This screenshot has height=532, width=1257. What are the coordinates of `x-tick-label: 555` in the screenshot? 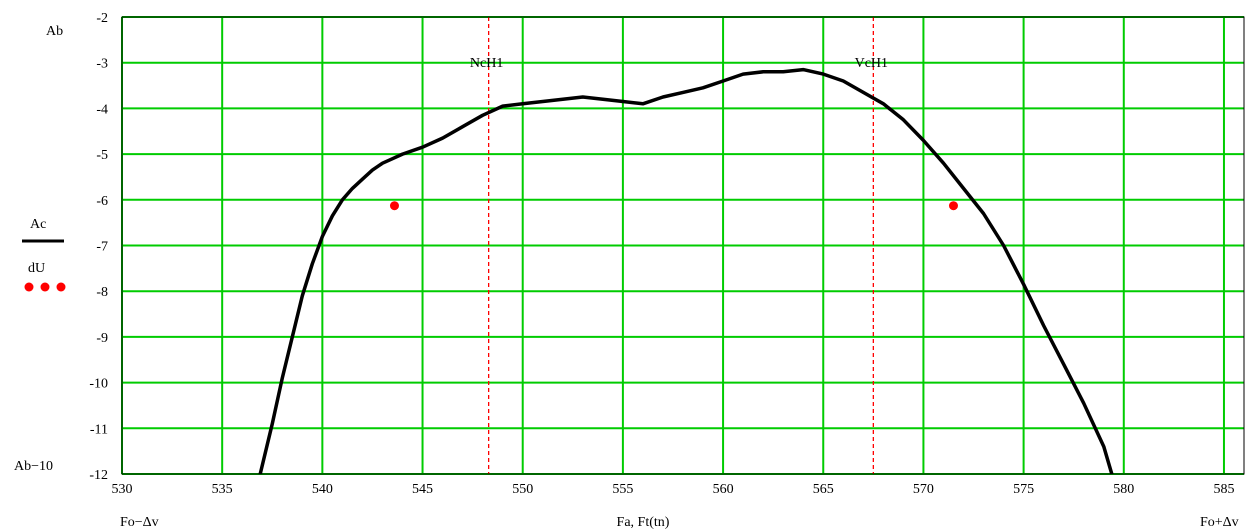 It's located at (622, 489).